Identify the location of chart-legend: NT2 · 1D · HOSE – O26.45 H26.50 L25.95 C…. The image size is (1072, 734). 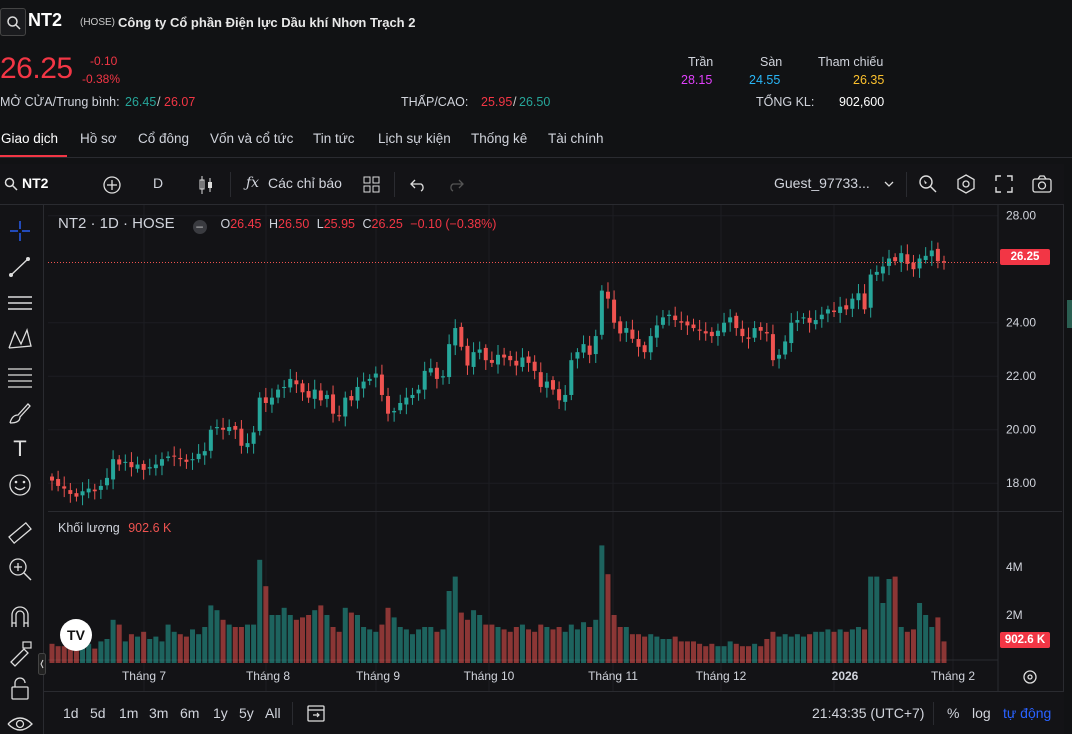
(277, 224).